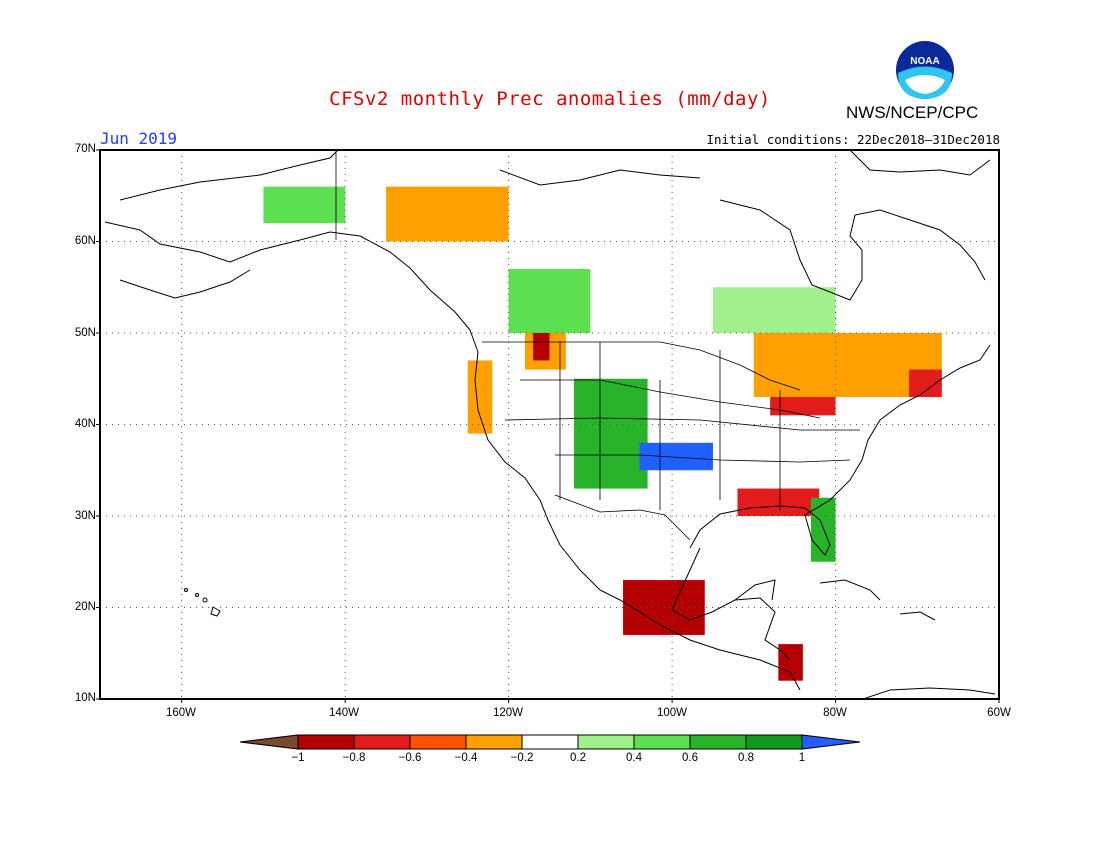 The height and width of the screenshot is (850, 1100). What do you see at coordinates (85, 333) in the screenshot?
I see `lat-label-50n: 50N` at bounding box center [85, 333].